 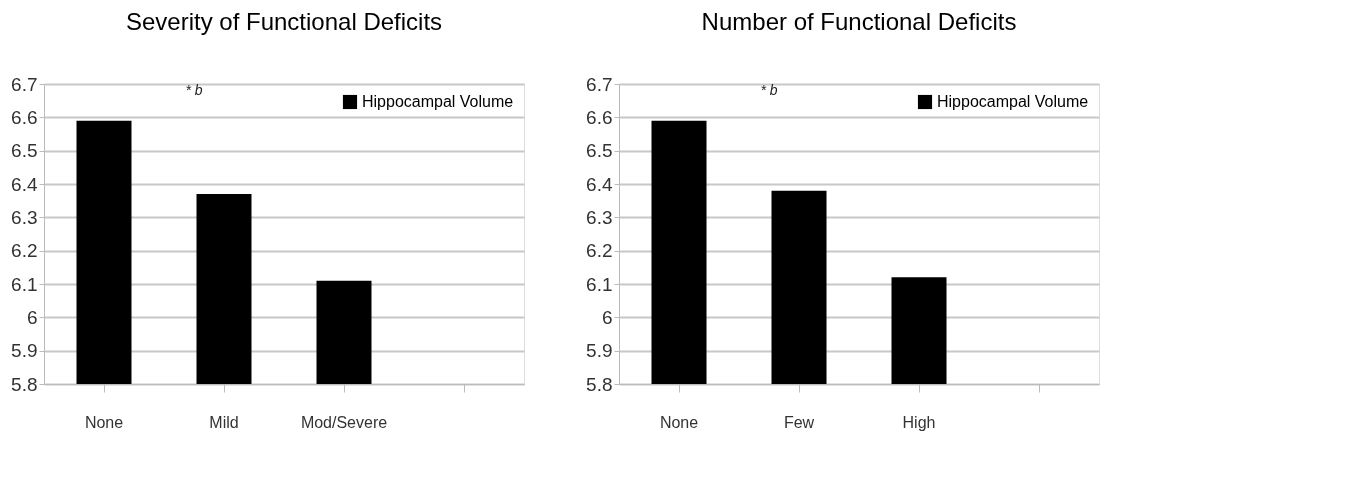 What do you see at coordinates (224, 422) in the screenshot?
I see `x-tick-label: Mild` at bounding box center [224, 422].